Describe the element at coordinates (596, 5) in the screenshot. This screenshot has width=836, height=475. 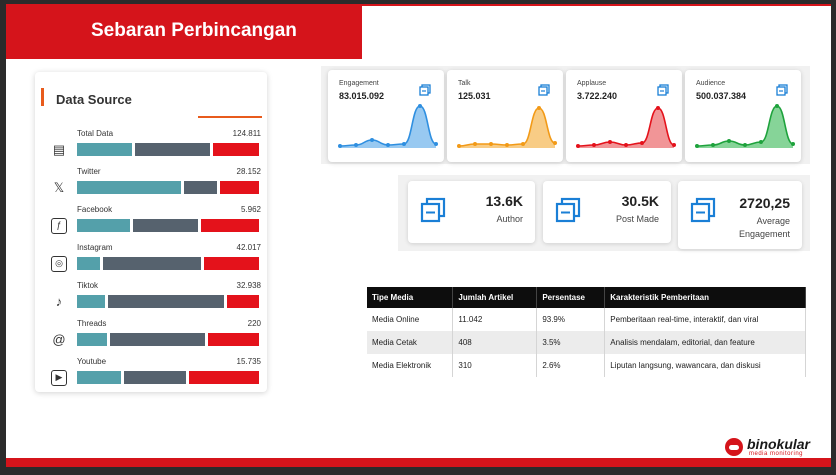
I see `title-rule` at that location.